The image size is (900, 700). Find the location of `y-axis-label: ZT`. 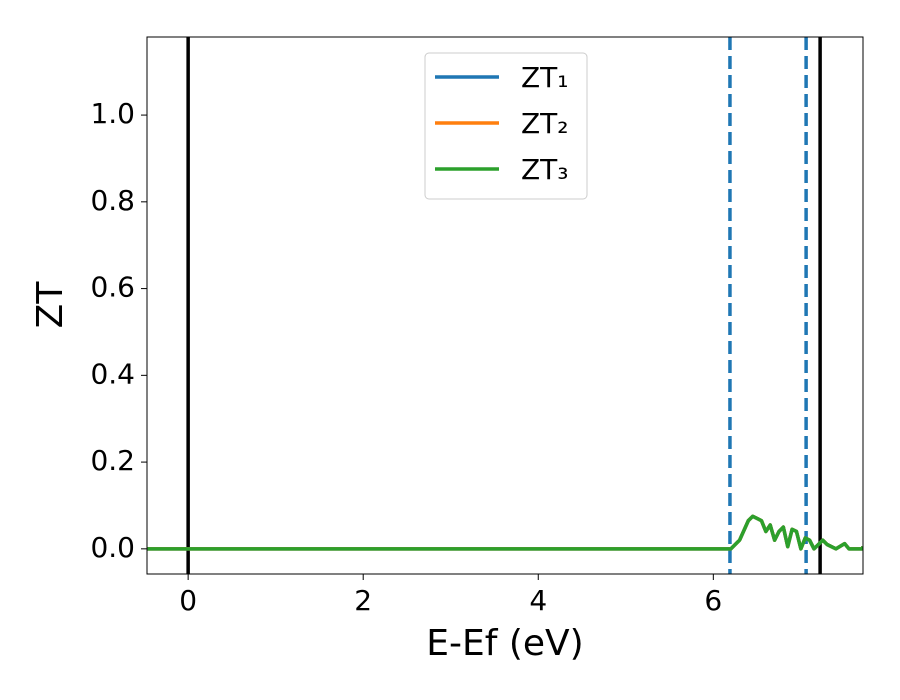

y-axis-label: ZT is located at coordinates (50, 305).